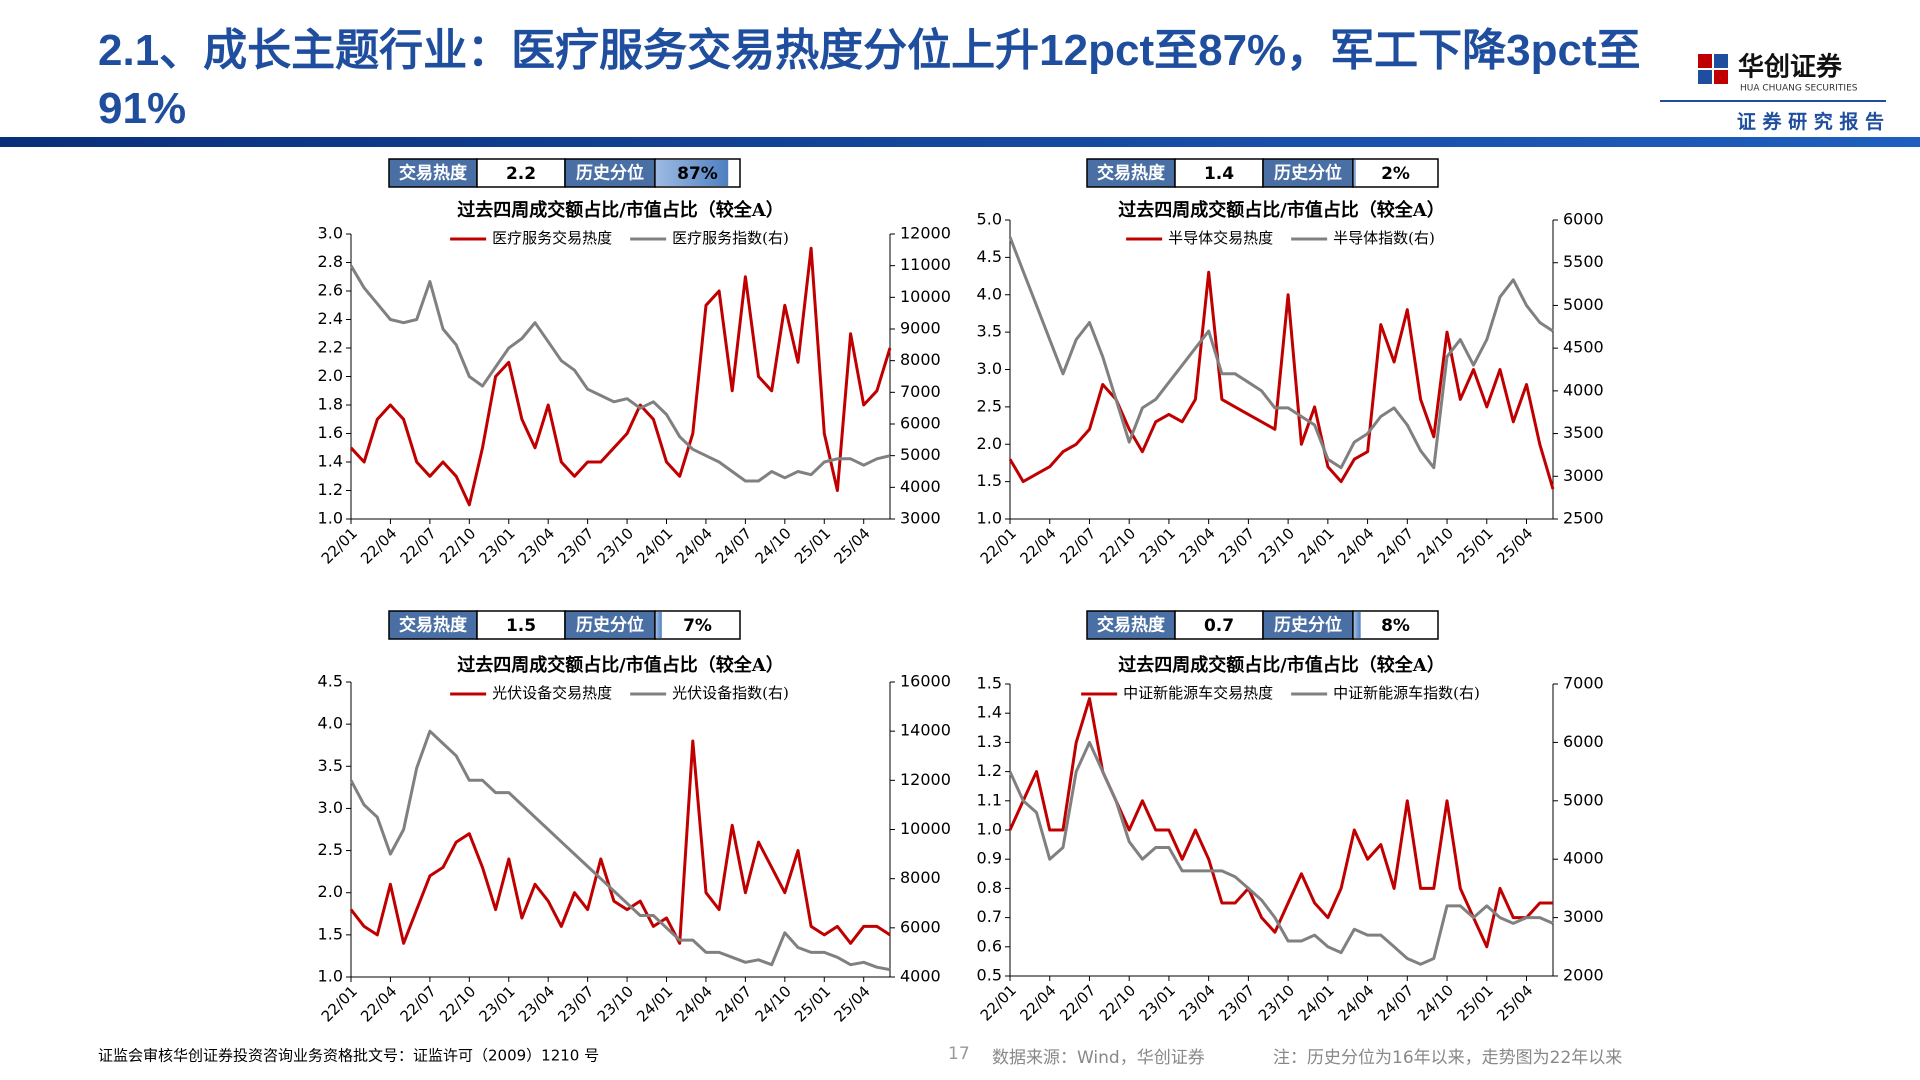  Describe the element at coordinates (1395, 1002) in the screenshot. I see `x-tick-label: 24/07` at that location.